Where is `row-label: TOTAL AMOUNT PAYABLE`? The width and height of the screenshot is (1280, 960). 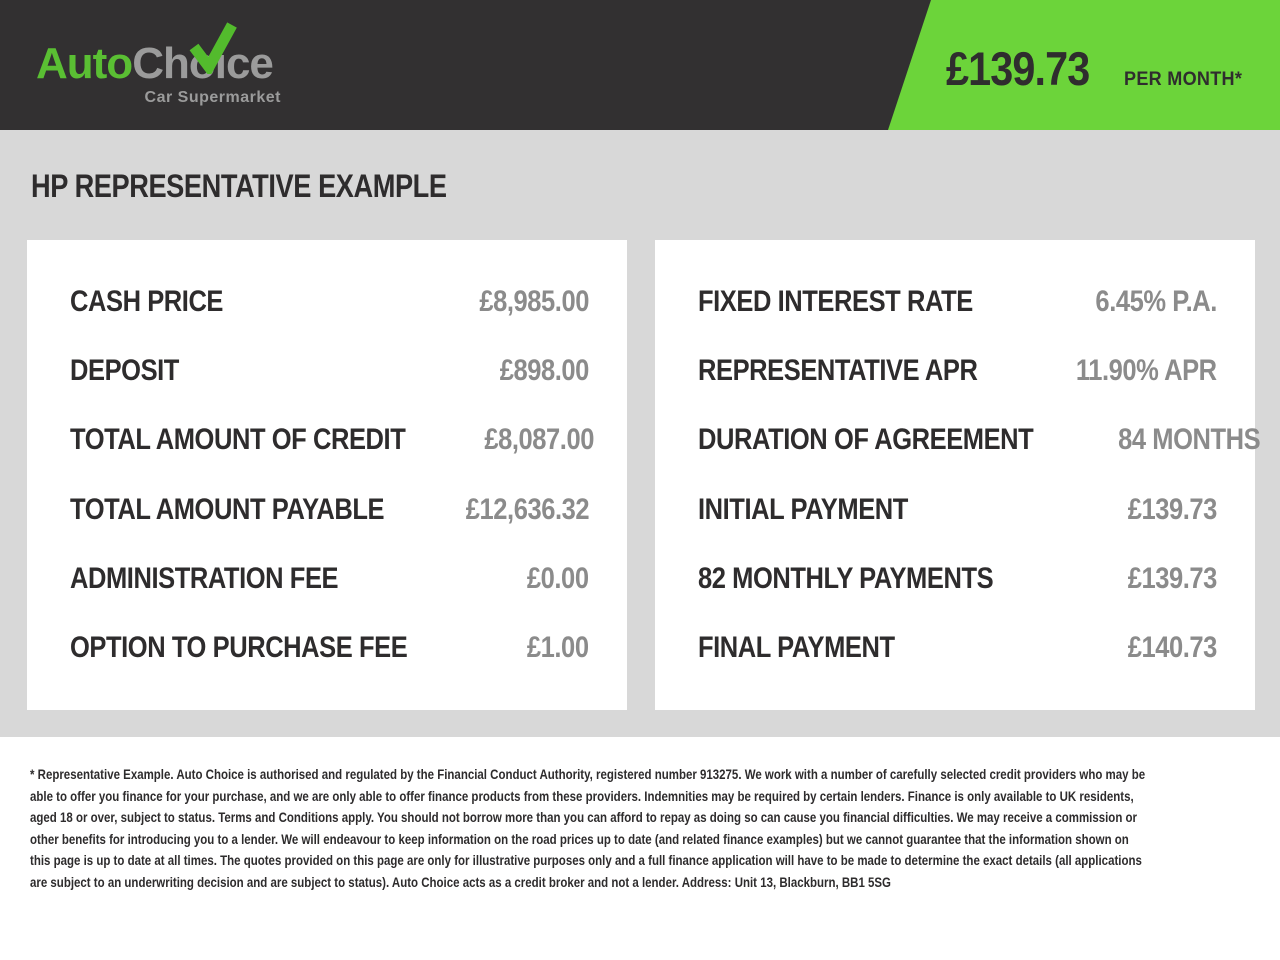 row-label: TOTAL AMOUNT PAYABLE is located at coordinates (227, 509).